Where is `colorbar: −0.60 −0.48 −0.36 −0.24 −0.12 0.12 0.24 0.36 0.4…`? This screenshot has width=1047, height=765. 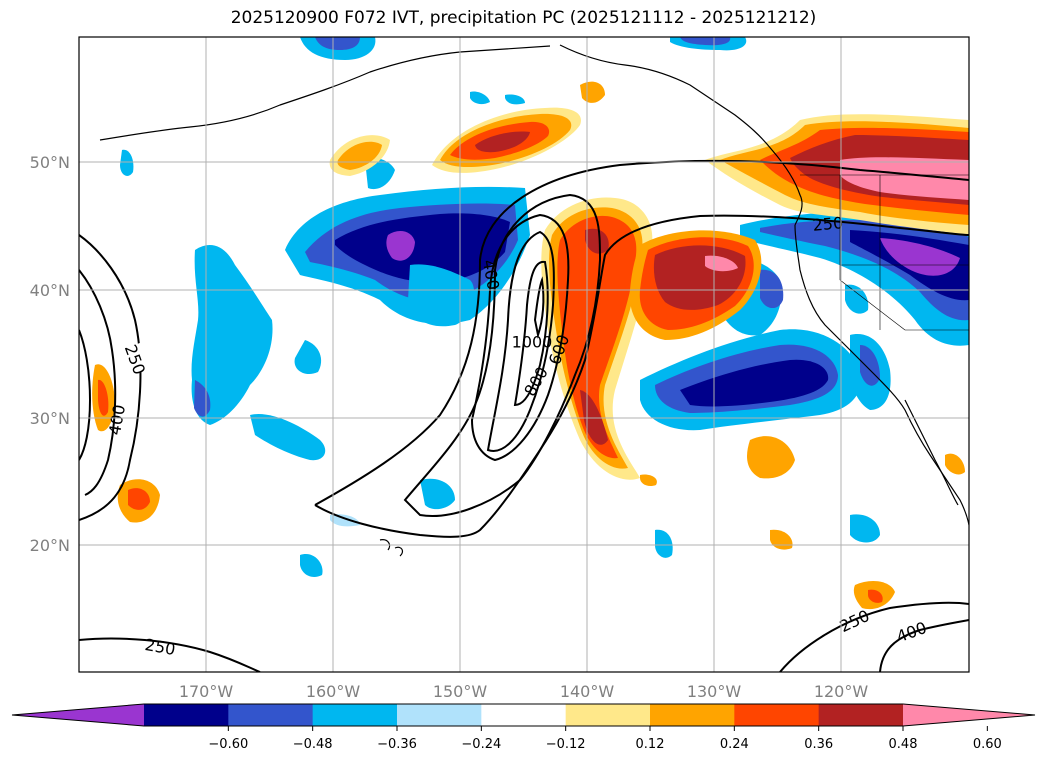
colorbar: −0.60 −0.48 −0.36 −0.24 −0.12 0.12 0.24 0.36 0.4… is located at coordinates (523, 727).